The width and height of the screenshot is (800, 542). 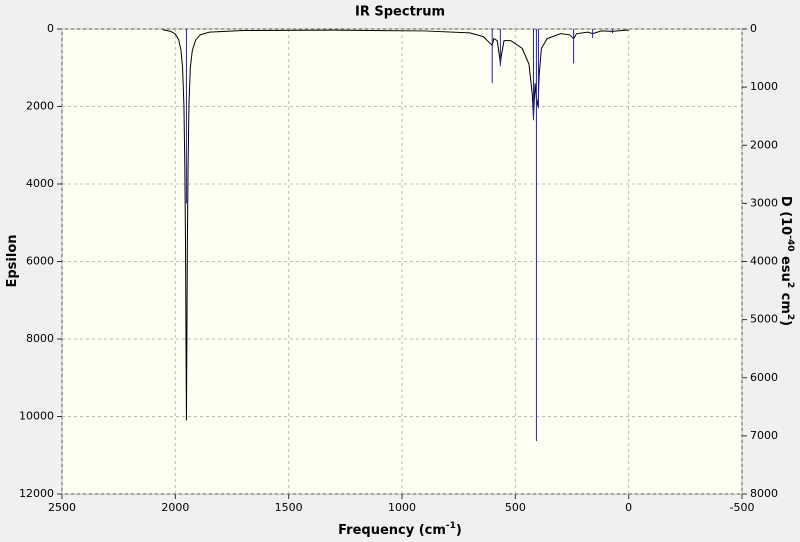 I want to click on y2-tick-label: 7000, so click(x=764, y=435).